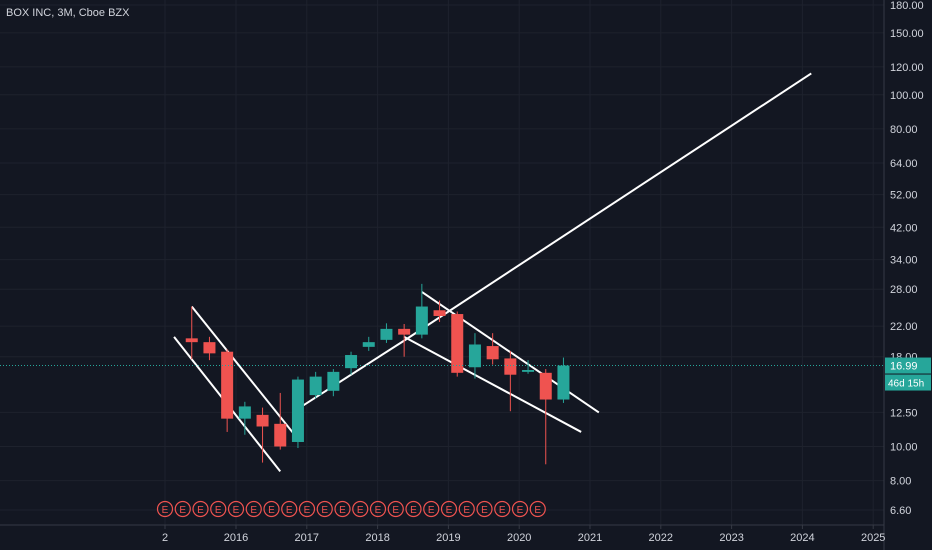 This screenshot has height=550, width=932. I want to click on price-tick-label: 64.00, so click(904, 164).